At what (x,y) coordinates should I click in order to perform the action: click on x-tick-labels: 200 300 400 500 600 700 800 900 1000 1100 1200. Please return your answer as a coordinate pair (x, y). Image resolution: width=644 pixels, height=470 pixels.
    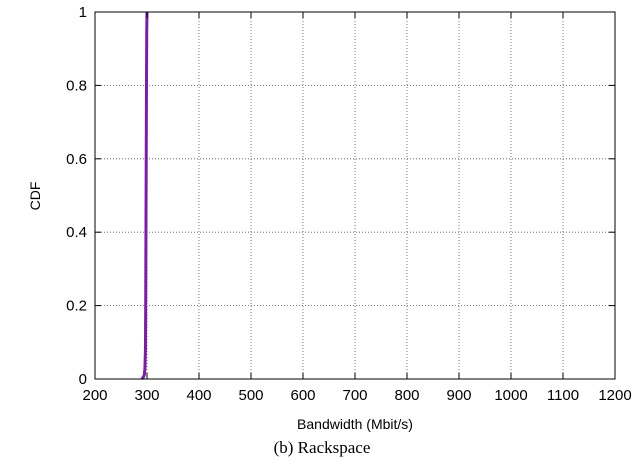
    Looking at the image, I should click on (356, 395).